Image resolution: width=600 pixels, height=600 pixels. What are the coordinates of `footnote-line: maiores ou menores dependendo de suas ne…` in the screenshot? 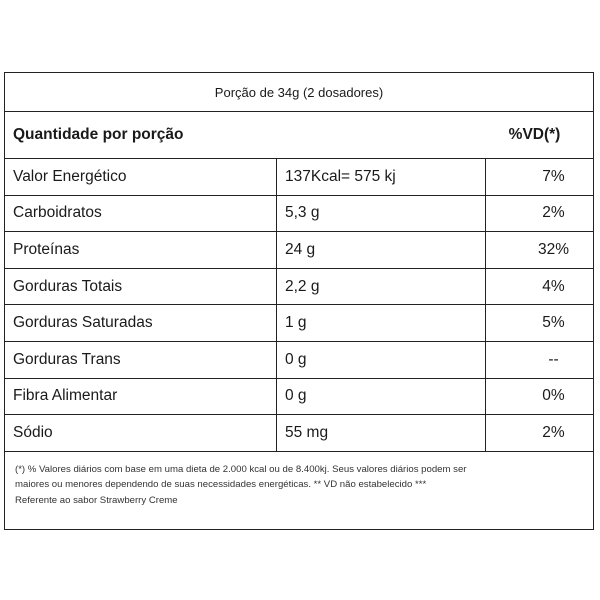 It's located at (221, 485).